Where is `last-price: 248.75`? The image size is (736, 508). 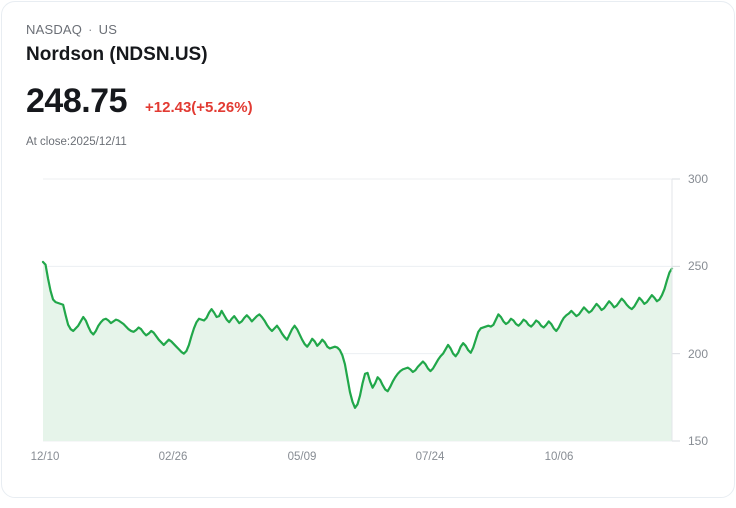
last-price: 248.75 is located at coordinates (77, 101).